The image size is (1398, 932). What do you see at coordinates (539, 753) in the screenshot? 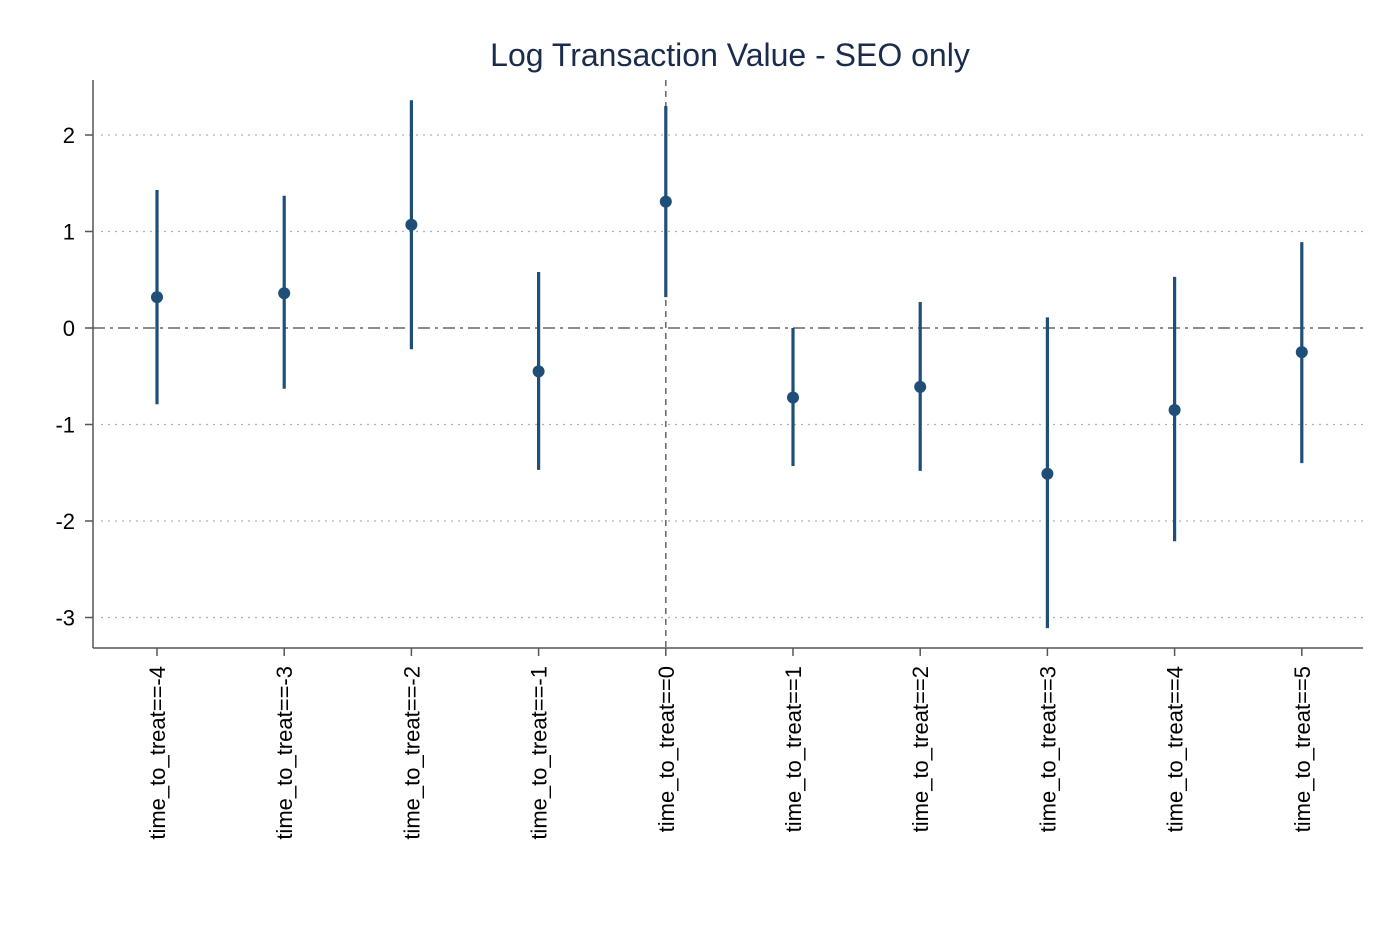
I see `x-tick-label: time_to_treat==-1` at bounding box center [539, 753].